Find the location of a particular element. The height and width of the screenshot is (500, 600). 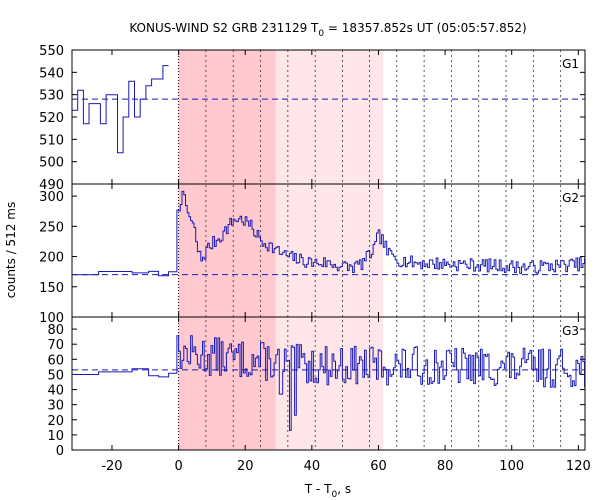

y-tick-label-G1-6: 550 is located at coordinates (51, 51).